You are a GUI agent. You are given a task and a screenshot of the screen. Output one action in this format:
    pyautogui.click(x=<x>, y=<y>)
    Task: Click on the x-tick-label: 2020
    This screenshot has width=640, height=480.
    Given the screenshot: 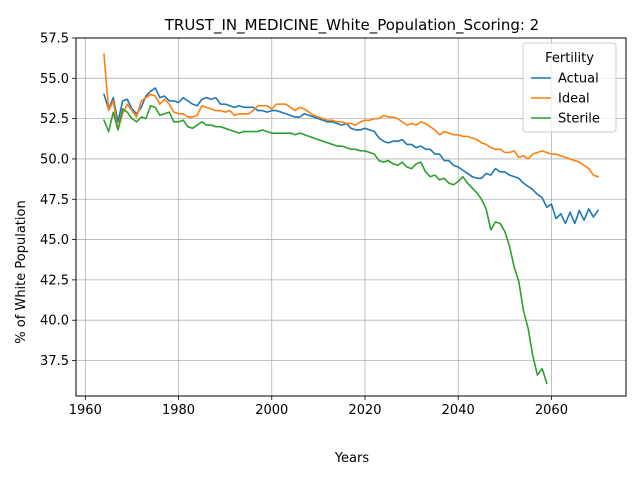 What is the action you would take?
    pyautogui.click(x=364, y=410)
    